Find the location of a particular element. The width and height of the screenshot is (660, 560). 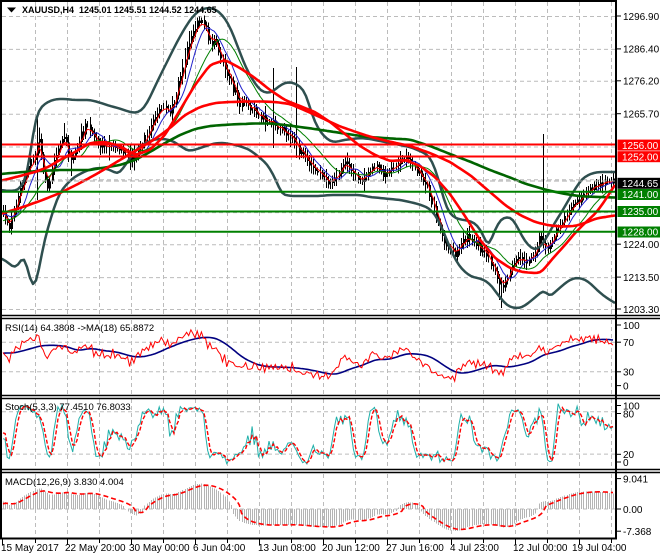

svg-text: 1265.70 is located at coordinates (641, 115).